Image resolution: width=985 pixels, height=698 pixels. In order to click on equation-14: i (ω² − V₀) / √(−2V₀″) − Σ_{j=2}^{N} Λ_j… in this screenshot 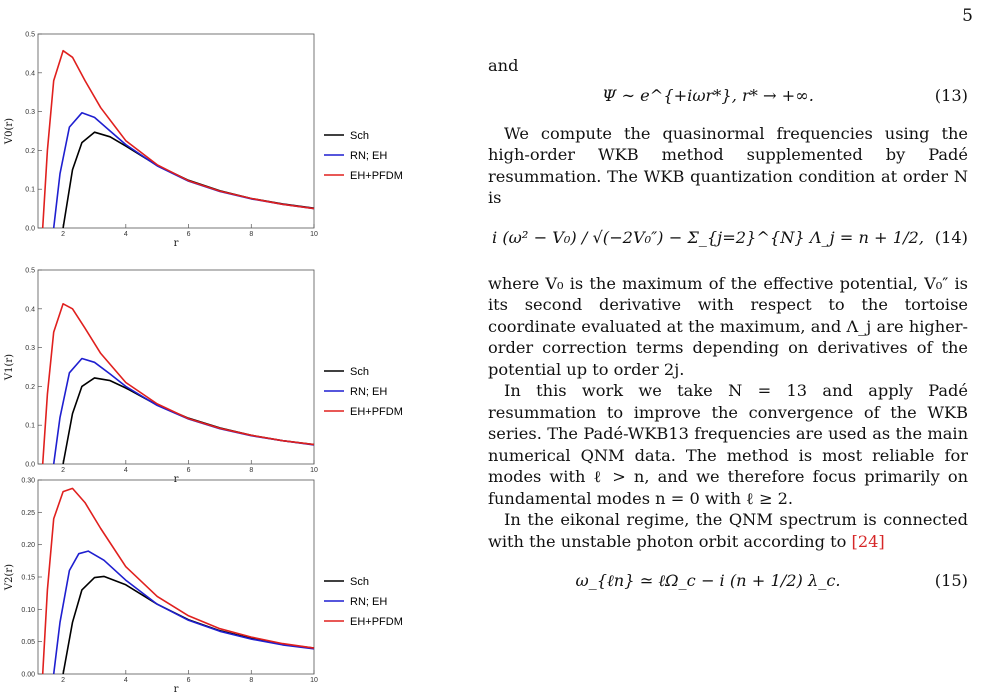, I will do `click(728, 241)`.